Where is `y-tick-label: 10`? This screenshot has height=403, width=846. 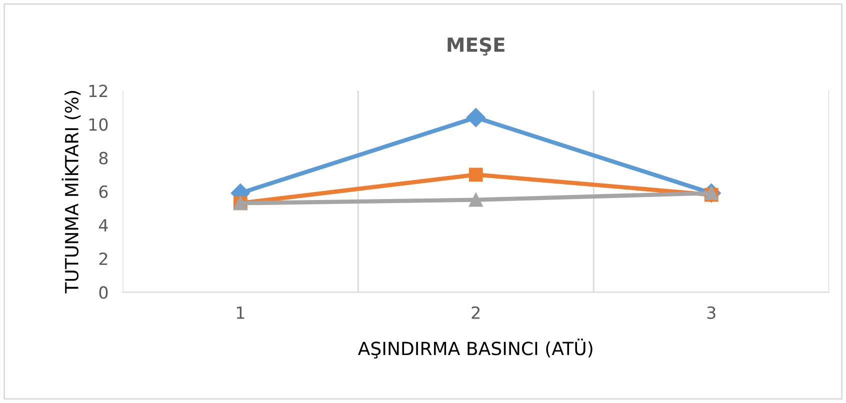 y-tick-label: 10 is located at coordinates (98, 124).